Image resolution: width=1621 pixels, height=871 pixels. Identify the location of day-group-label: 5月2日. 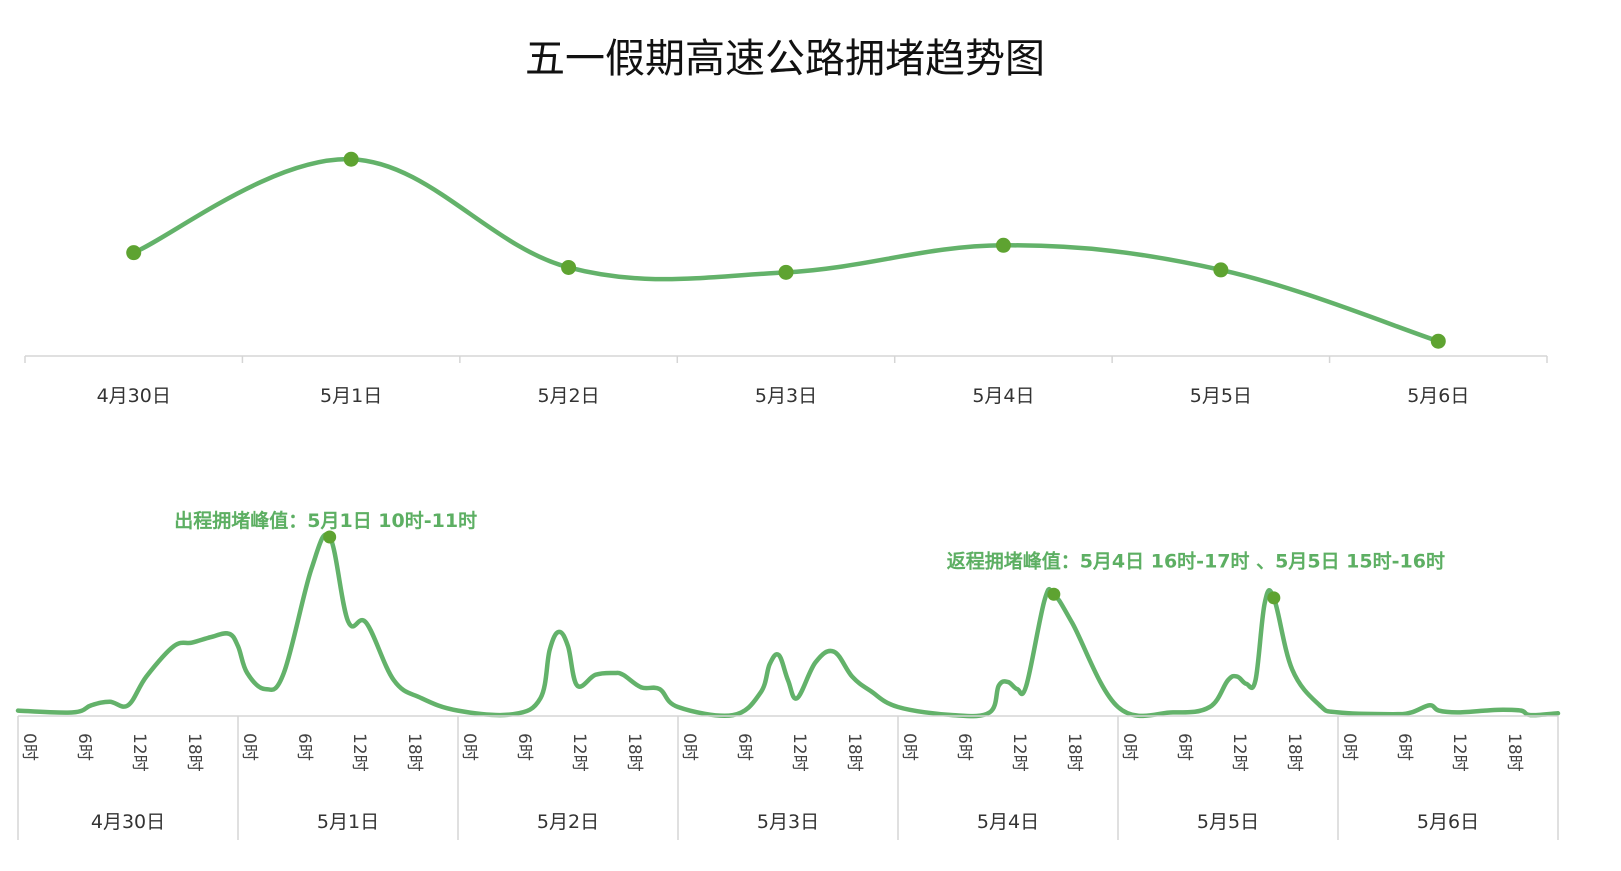
(568, 822).